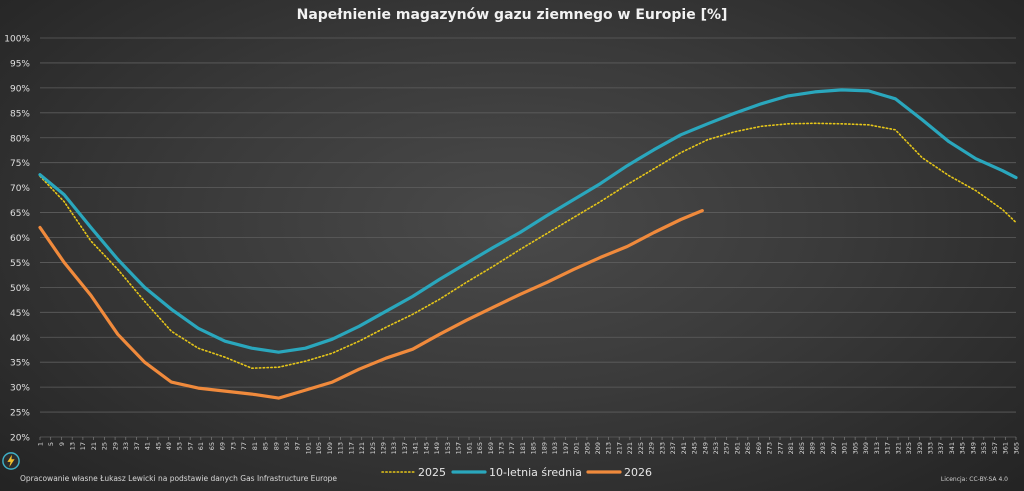 The height and width of the screenshot is (491, 1024). I want to click on x-tick-label: 297, so click(834, 448).